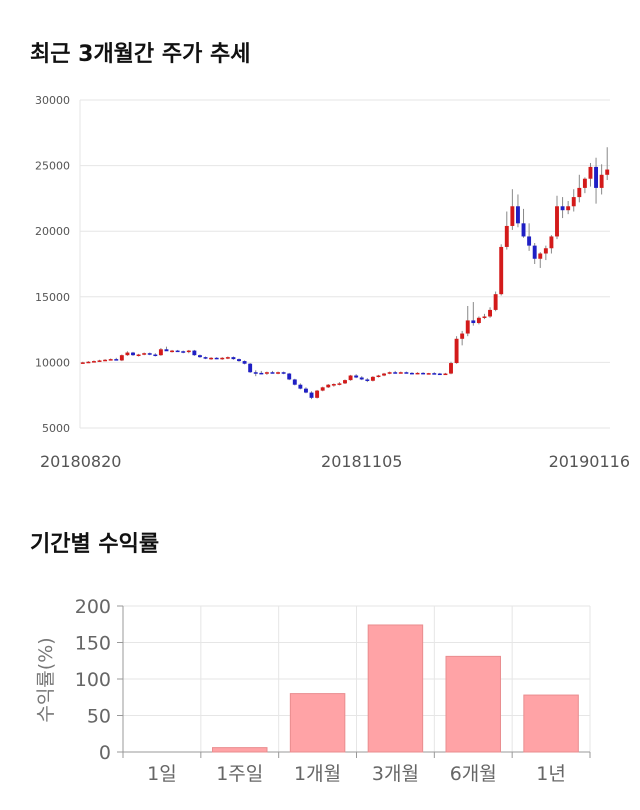 This screenshot has width=640, height=810. I want to click on returns-axes, so click(354, 681).